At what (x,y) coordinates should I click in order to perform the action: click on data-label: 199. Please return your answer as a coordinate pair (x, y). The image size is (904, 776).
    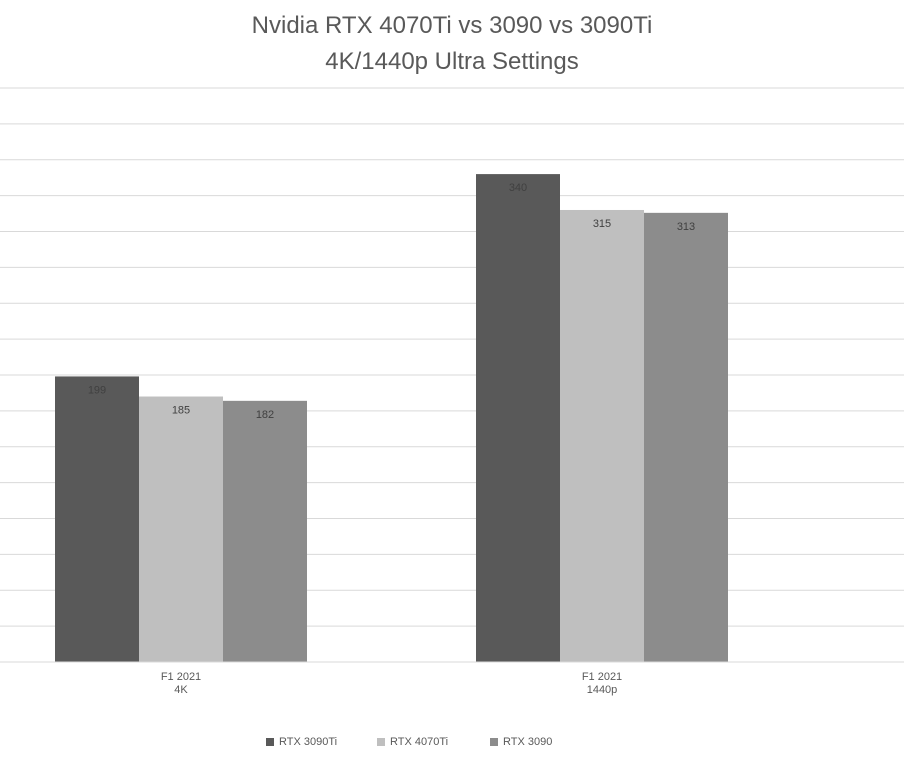
    Looking at the image, I should click on (97, 390).